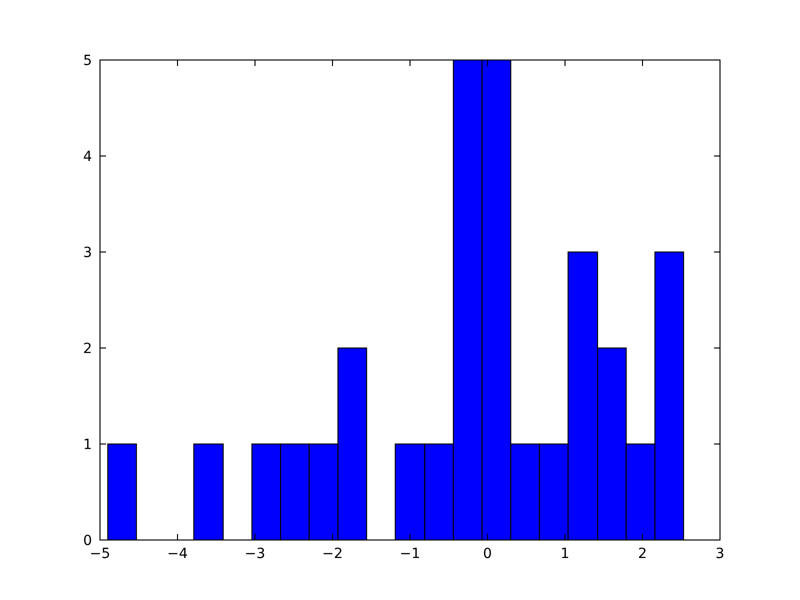 The width and height of the screenshot is (800, 600). Describe the element at coordinates (100, 554) in the screenshot. I see `x-tick-label: −5` at that location.